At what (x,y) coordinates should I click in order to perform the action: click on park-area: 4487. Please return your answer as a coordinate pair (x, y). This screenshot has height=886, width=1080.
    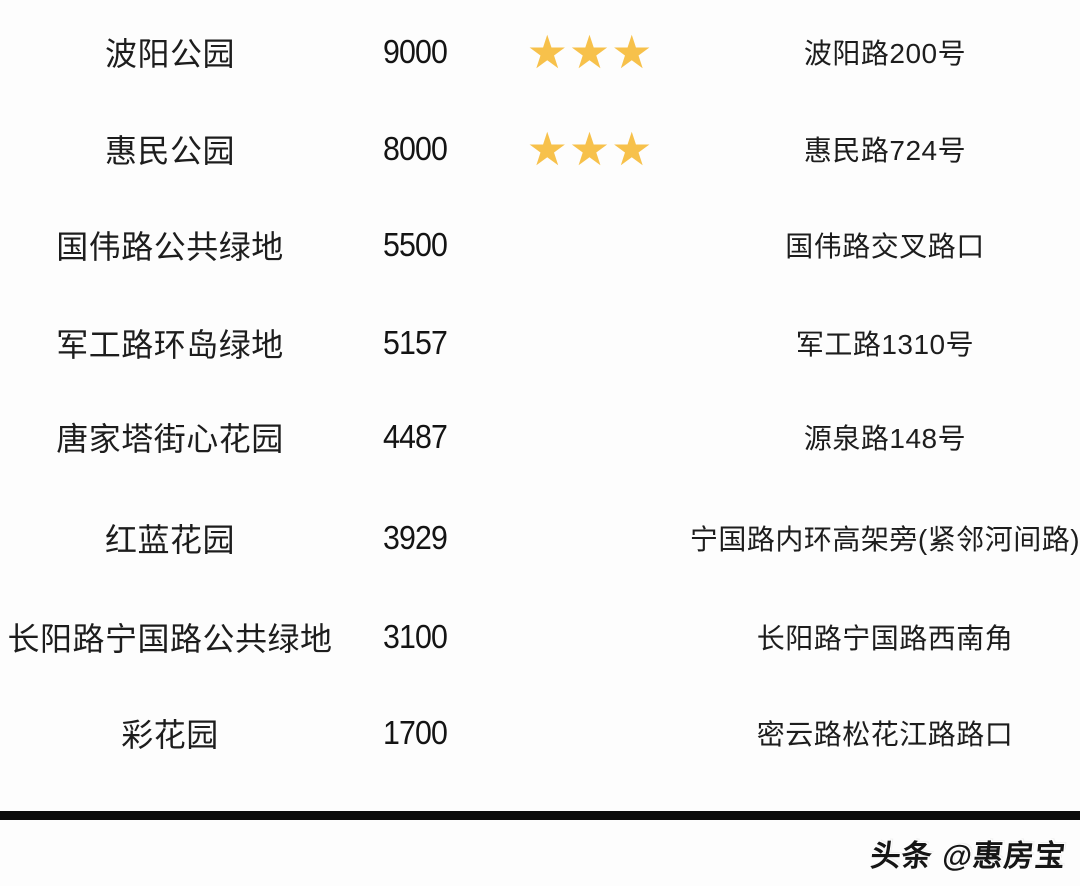
    Looking at the image, I should click on (415, 436).